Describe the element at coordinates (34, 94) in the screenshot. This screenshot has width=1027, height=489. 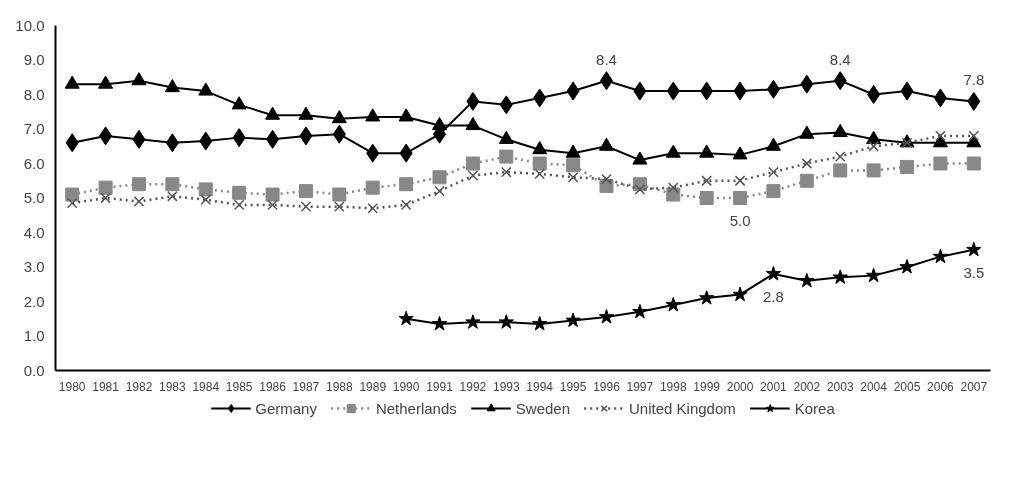
I see `y-tick-label: 8.0` at that location.